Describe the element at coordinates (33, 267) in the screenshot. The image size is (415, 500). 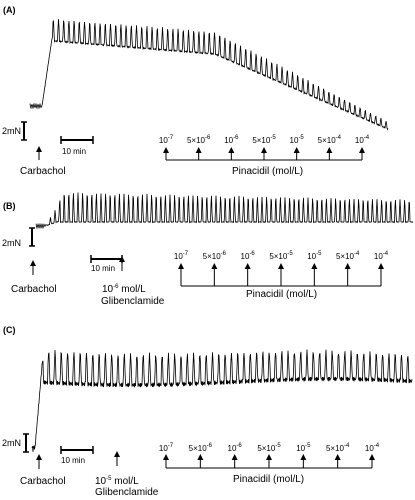
I see `panel-b-carbachol-arrow` at that location.